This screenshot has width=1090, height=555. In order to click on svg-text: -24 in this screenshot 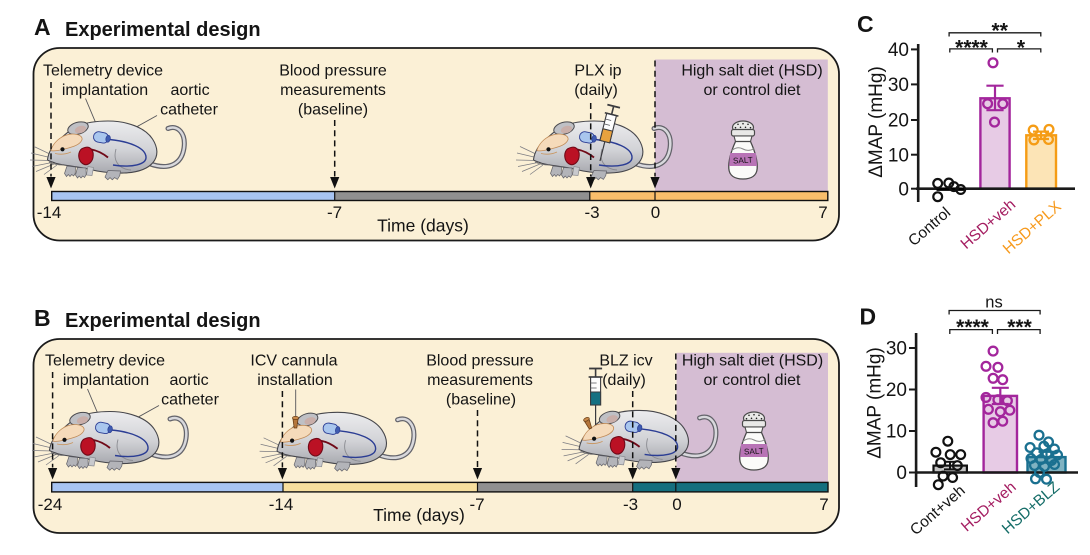, I will do `click(50, 504)`.